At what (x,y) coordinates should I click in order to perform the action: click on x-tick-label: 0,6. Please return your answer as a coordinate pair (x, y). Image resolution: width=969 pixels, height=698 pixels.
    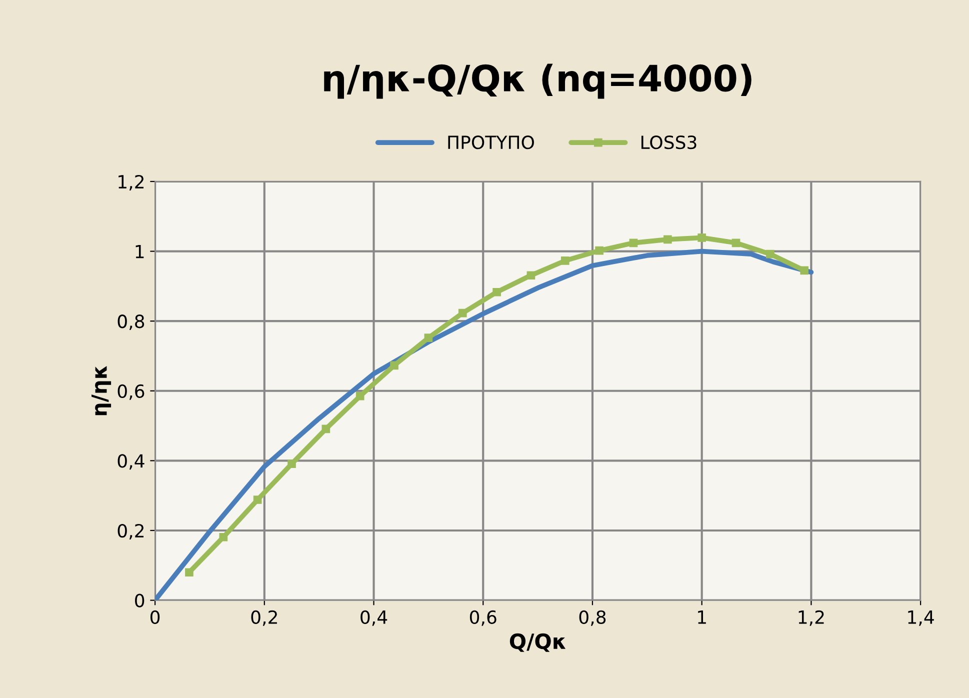
    Looking at the image, I should click on (483, 618).